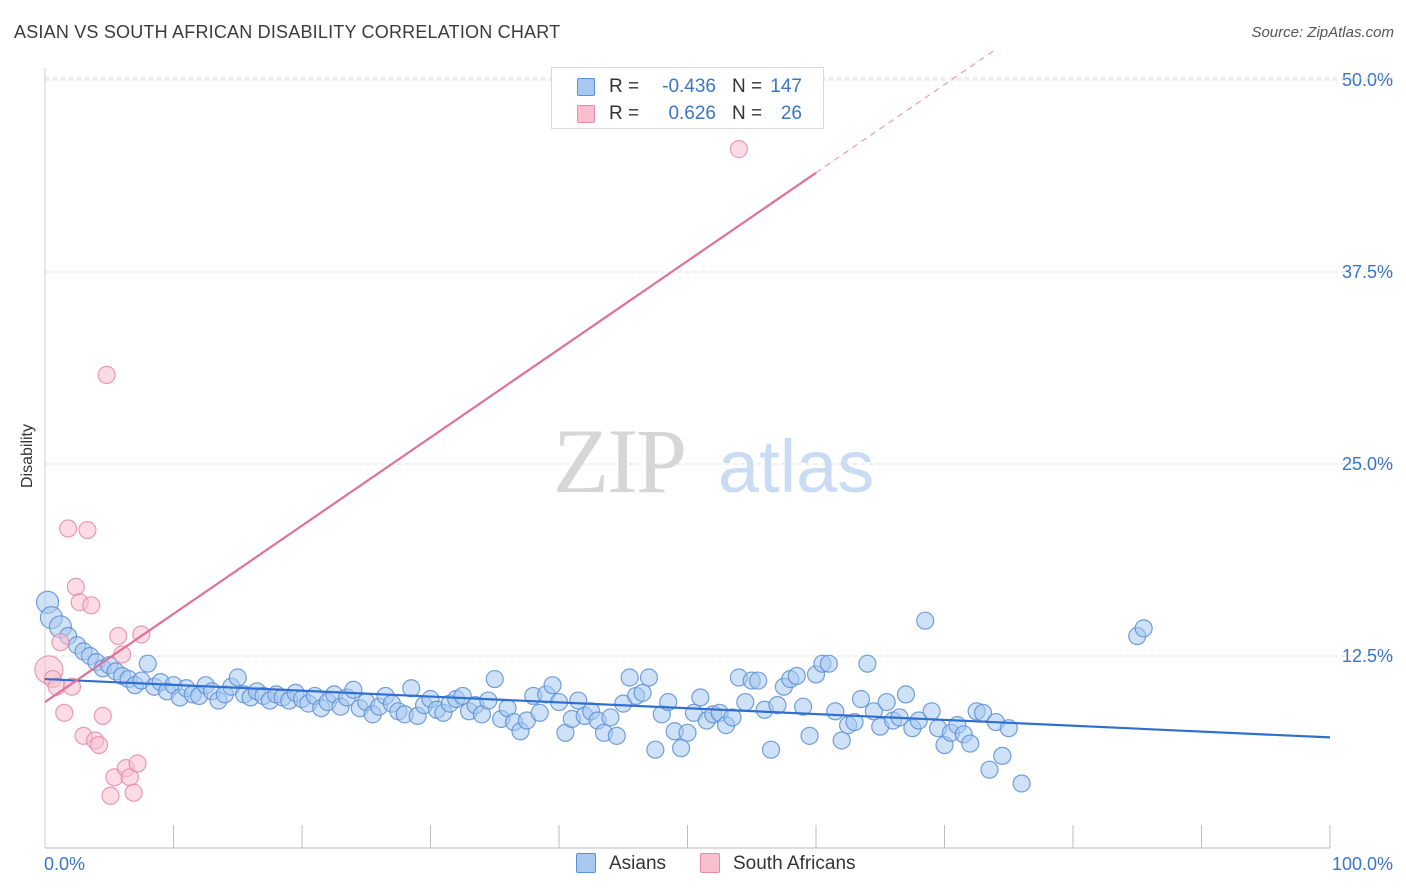  What do you see at coordinates (586, 87) in the screenshot?
I see `asians-swatch-icon` at bounding box center [586, 87].